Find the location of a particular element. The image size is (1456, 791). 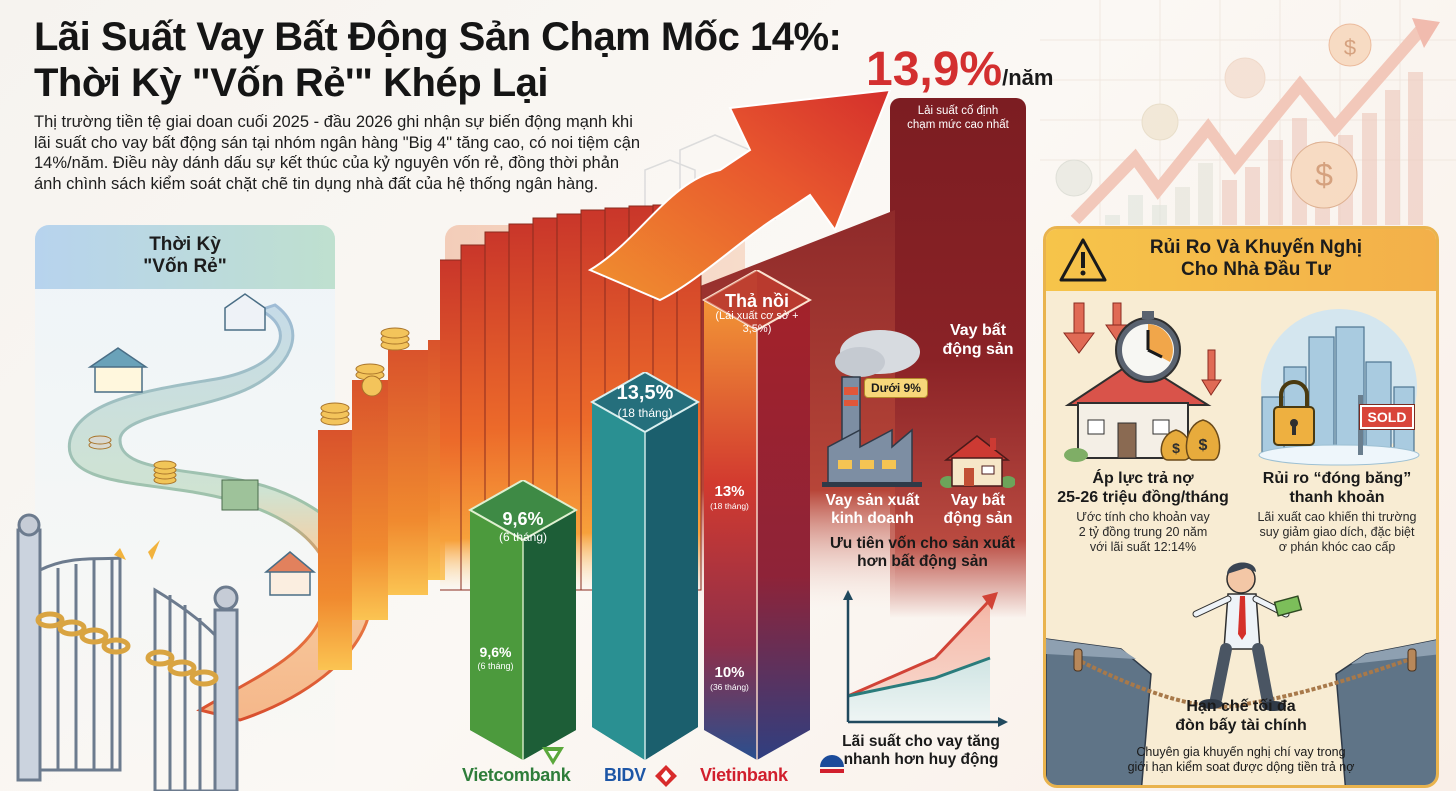

rec-title-1: Hạn chế tối đa is located at coordinates (1241, 706).